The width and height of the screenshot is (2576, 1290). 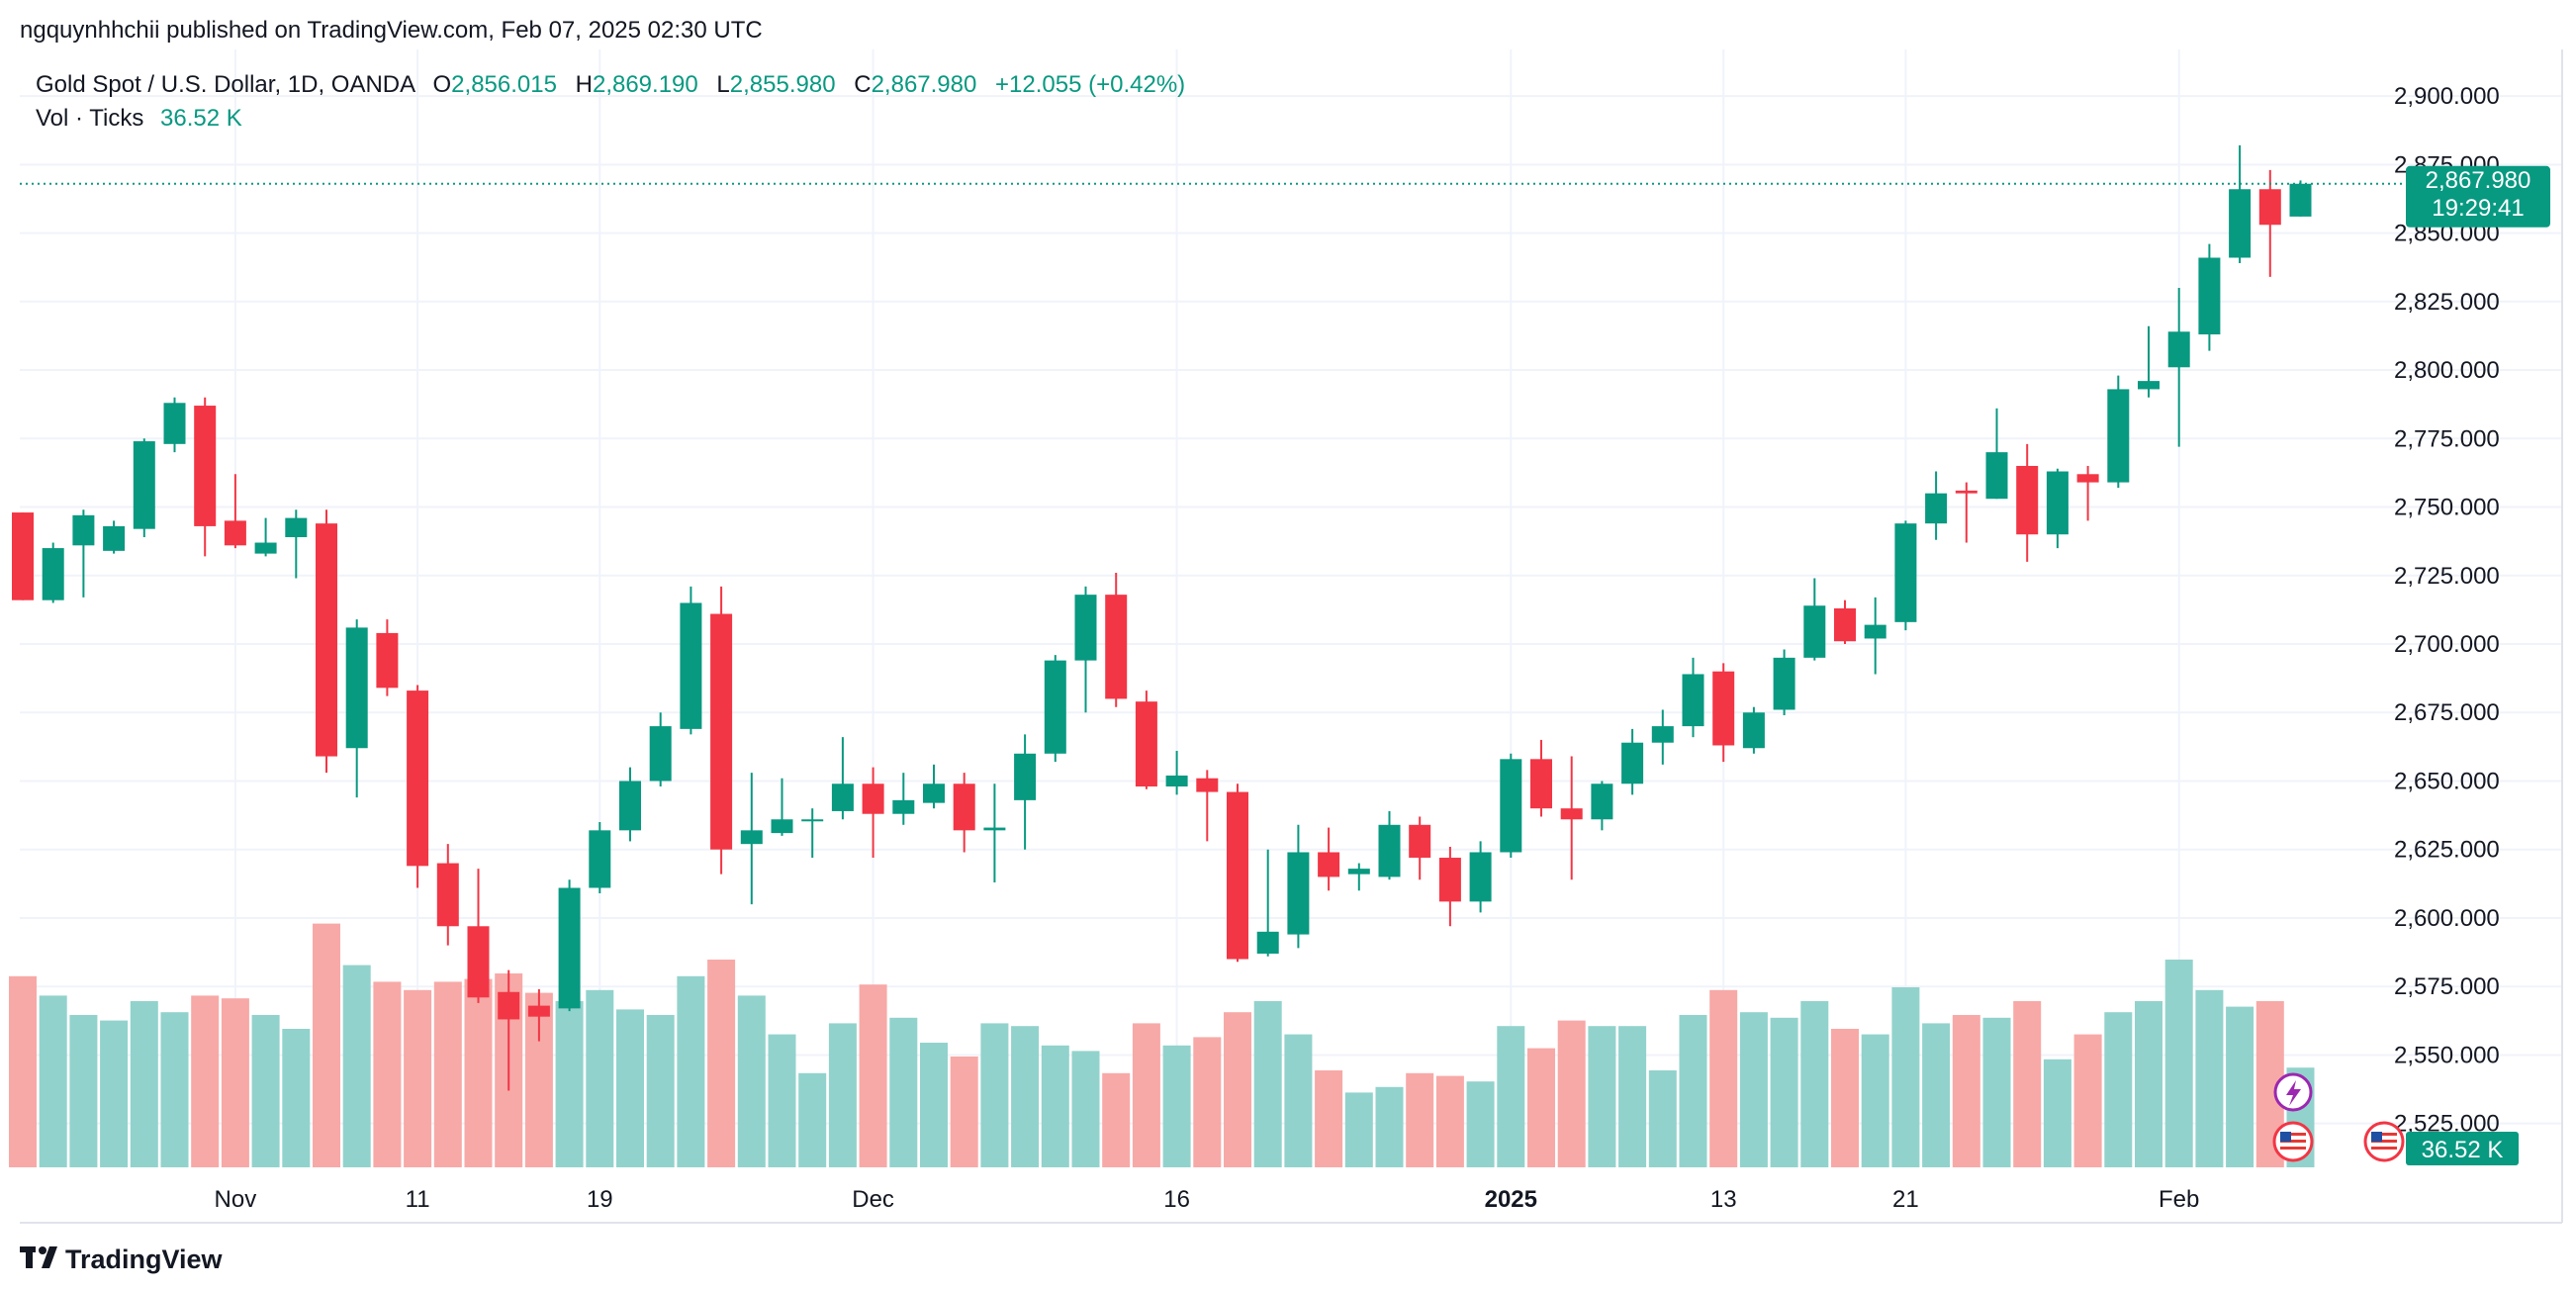 I want to click on last-price-badge: 2,867.980 19:29:41, so click(x=2478, y=196).